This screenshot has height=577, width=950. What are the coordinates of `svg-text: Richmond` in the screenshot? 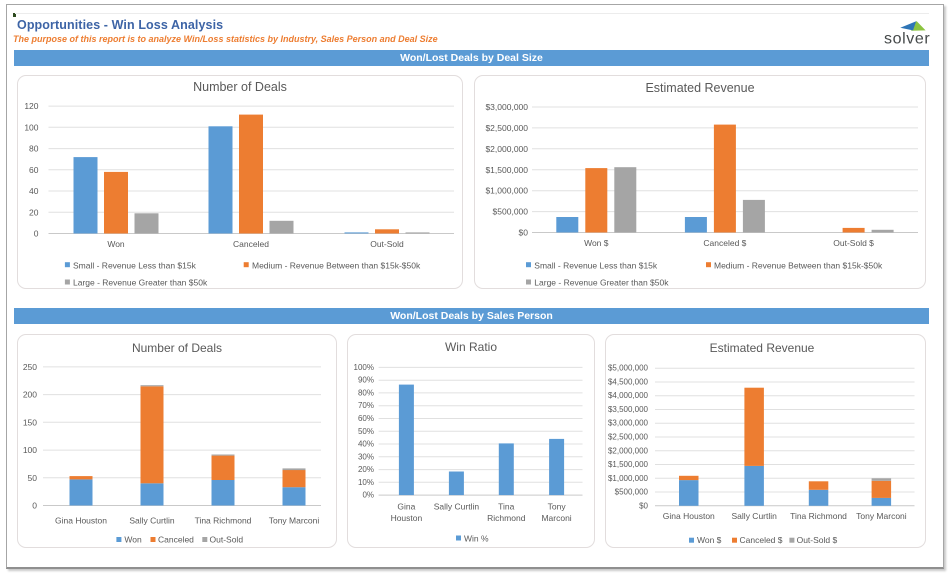 It's located at (506, 518).